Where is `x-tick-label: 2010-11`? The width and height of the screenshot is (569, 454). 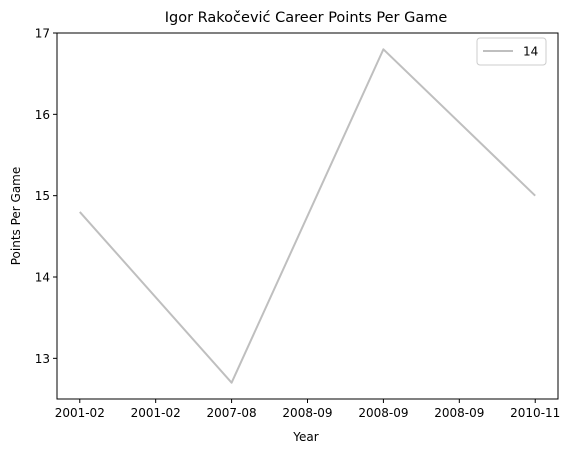 x-tick-label: 2010-11 is located at coordinates (535, 413).